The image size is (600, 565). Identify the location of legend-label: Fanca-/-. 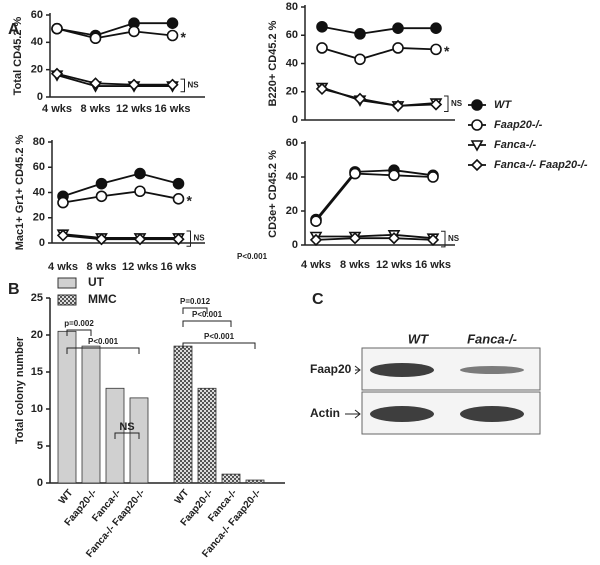
(515, 145).